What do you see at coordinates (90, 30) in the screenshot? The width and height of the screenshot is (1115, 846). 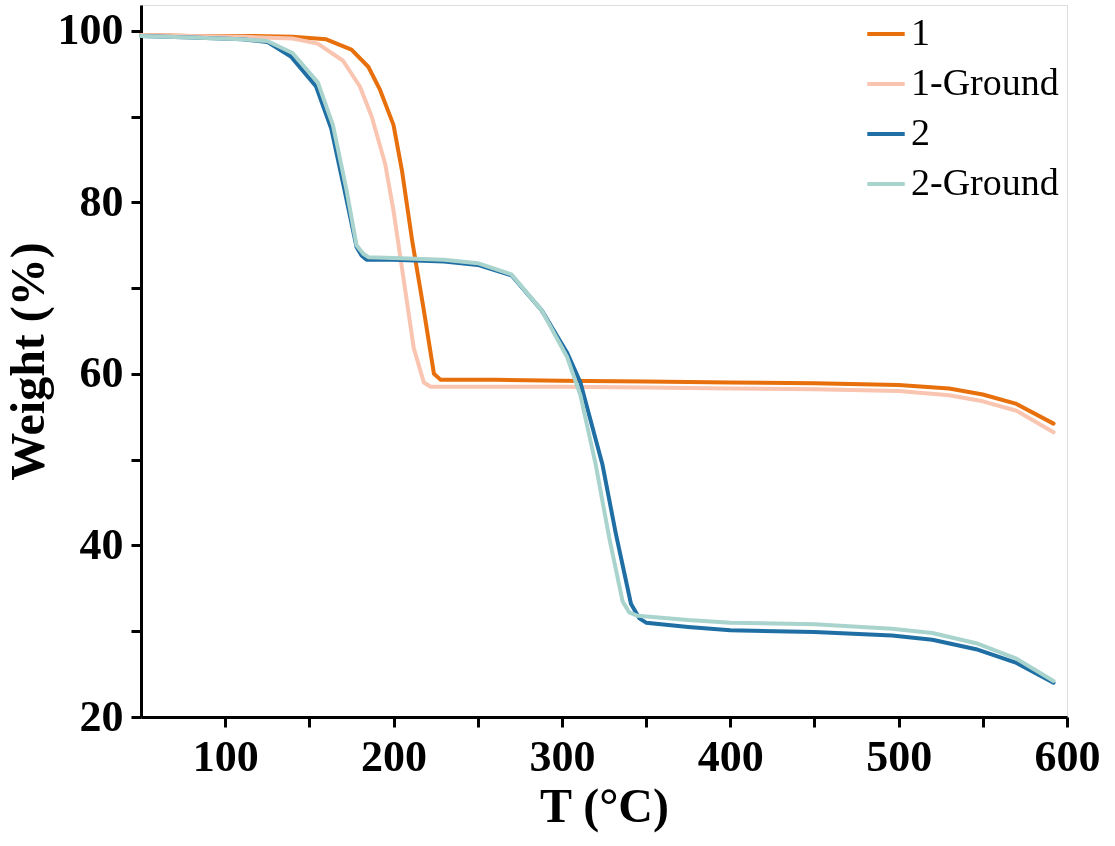 I see `y-tick-label: 100` at bounding box center [90, 30].